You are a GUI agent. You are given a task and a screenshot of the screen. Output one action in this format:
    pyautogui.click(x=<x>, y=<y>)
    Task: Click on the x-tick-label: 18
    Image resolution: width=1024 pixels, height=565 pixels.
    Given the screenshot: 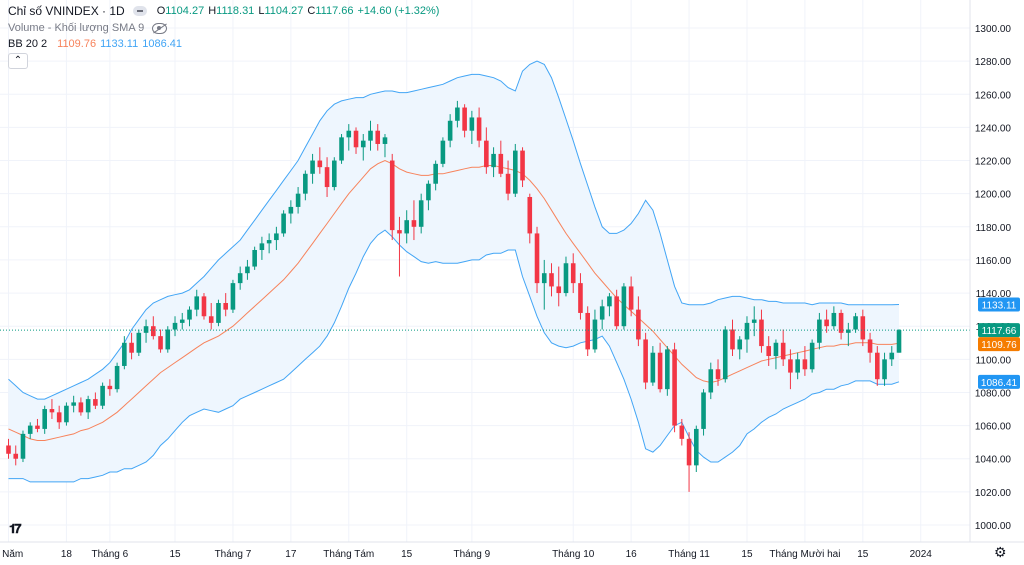 What is the action you would take?
    pyautogui.click(x=67, y=554)
    